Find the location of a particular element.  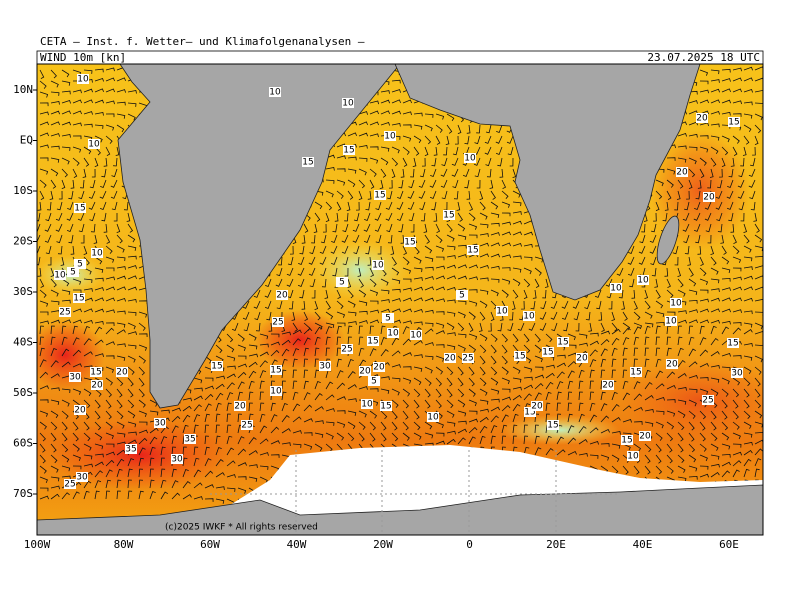

contour-label: 15 is located at coordinates (95, 373).